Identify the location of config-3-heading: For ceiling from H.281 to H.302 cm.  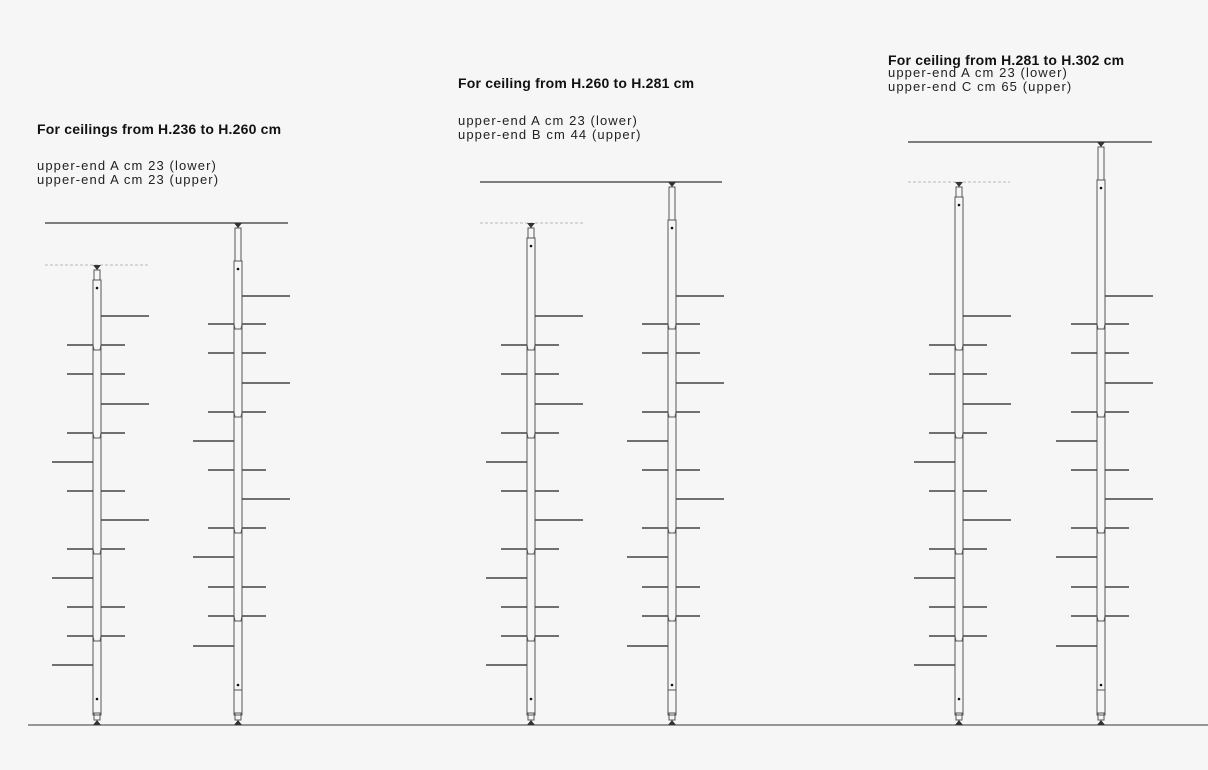
(1006, 60).